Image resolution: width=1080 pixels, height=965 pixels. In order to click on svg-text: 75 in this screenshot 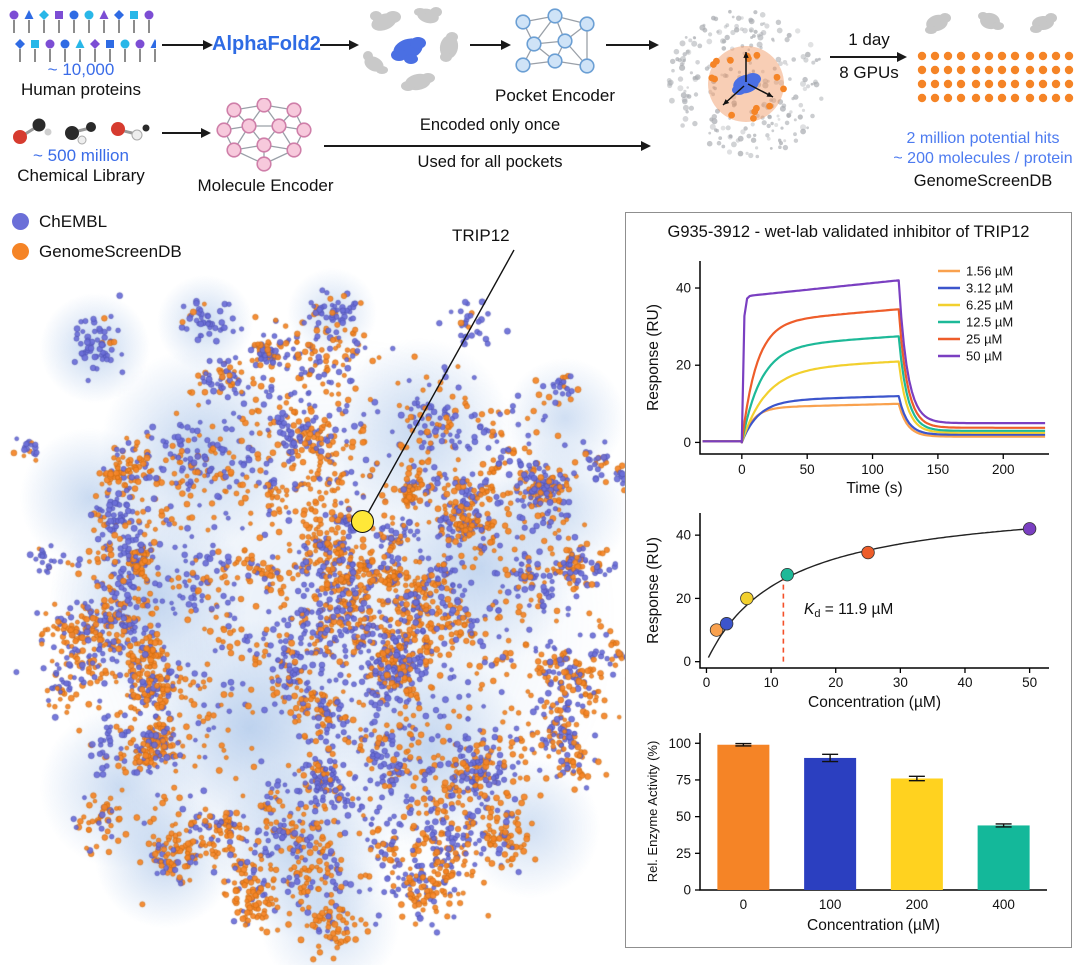, I will do `click(683, 779)`.